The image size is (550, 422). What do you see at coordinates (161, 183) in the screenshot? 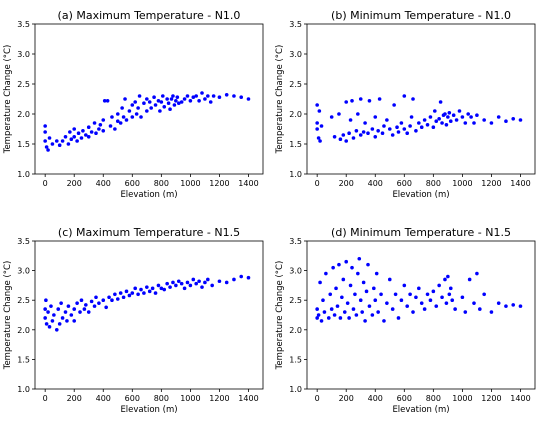
I see `x-tick-label: 800` at bounding box center [161, 183].